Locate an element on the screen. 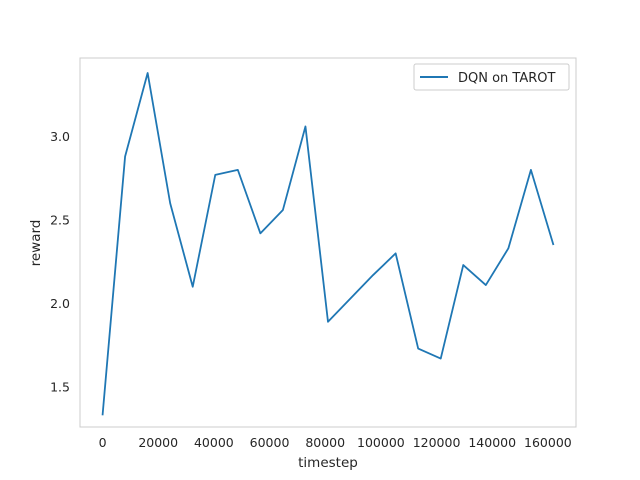  x-tick-label: 80000 is located at coordinates (325, 442).